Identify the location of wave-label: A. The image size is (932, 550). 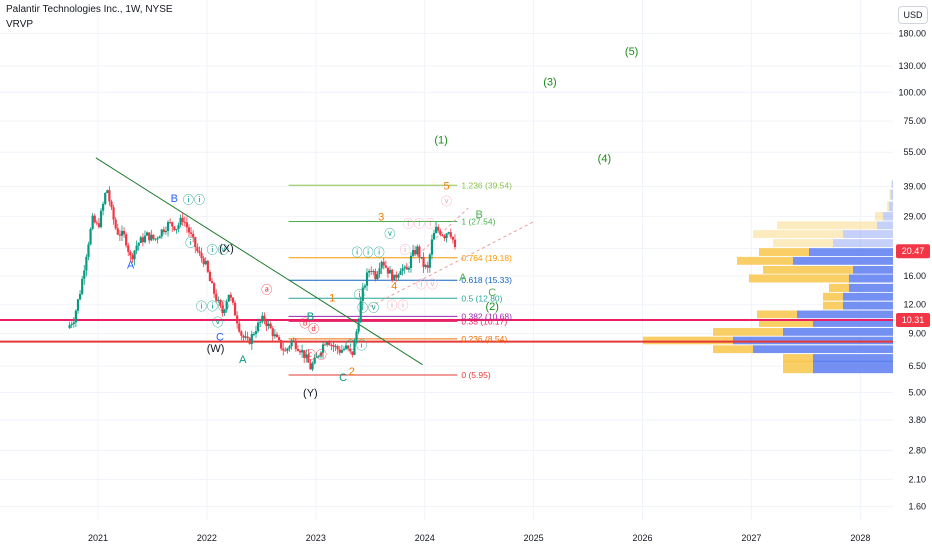
(463, 278).